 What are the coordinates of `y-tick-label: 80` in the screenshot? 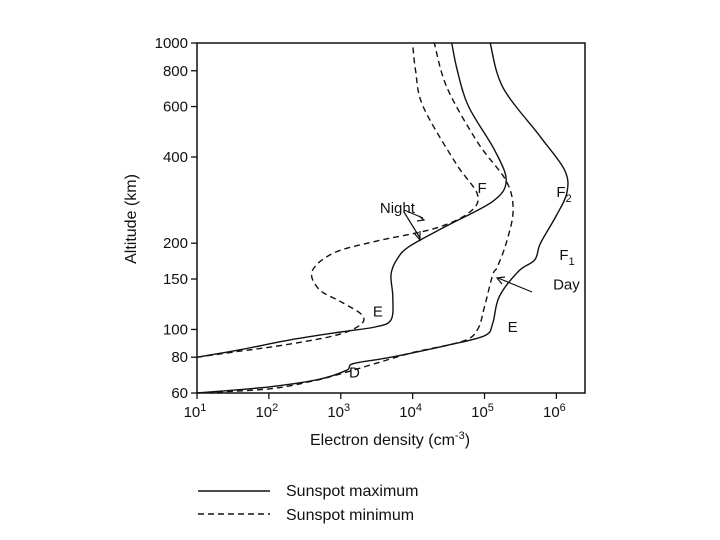 It's located at (179, 357).